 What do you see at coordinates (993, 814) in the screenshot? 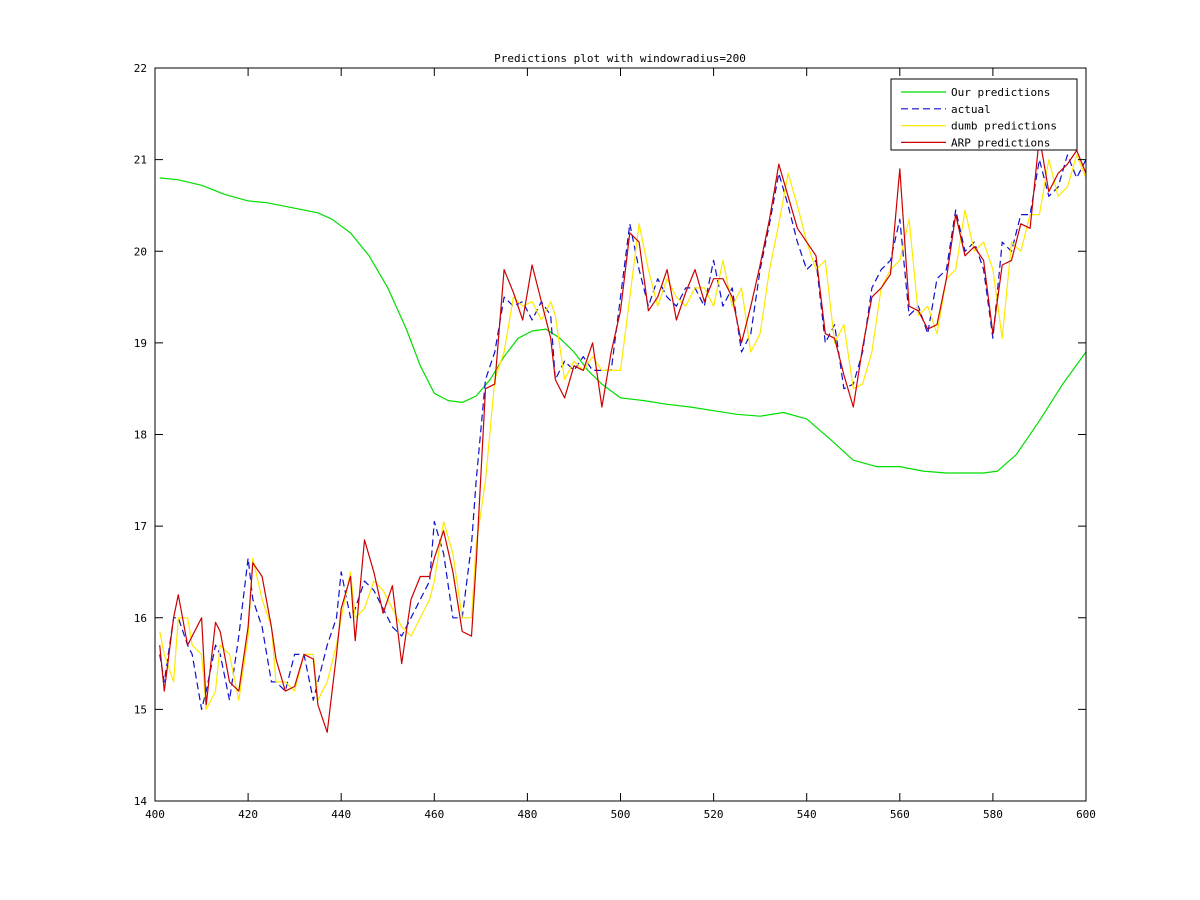
I see `x-tick-label: 580` at bounding box center [993, 814].